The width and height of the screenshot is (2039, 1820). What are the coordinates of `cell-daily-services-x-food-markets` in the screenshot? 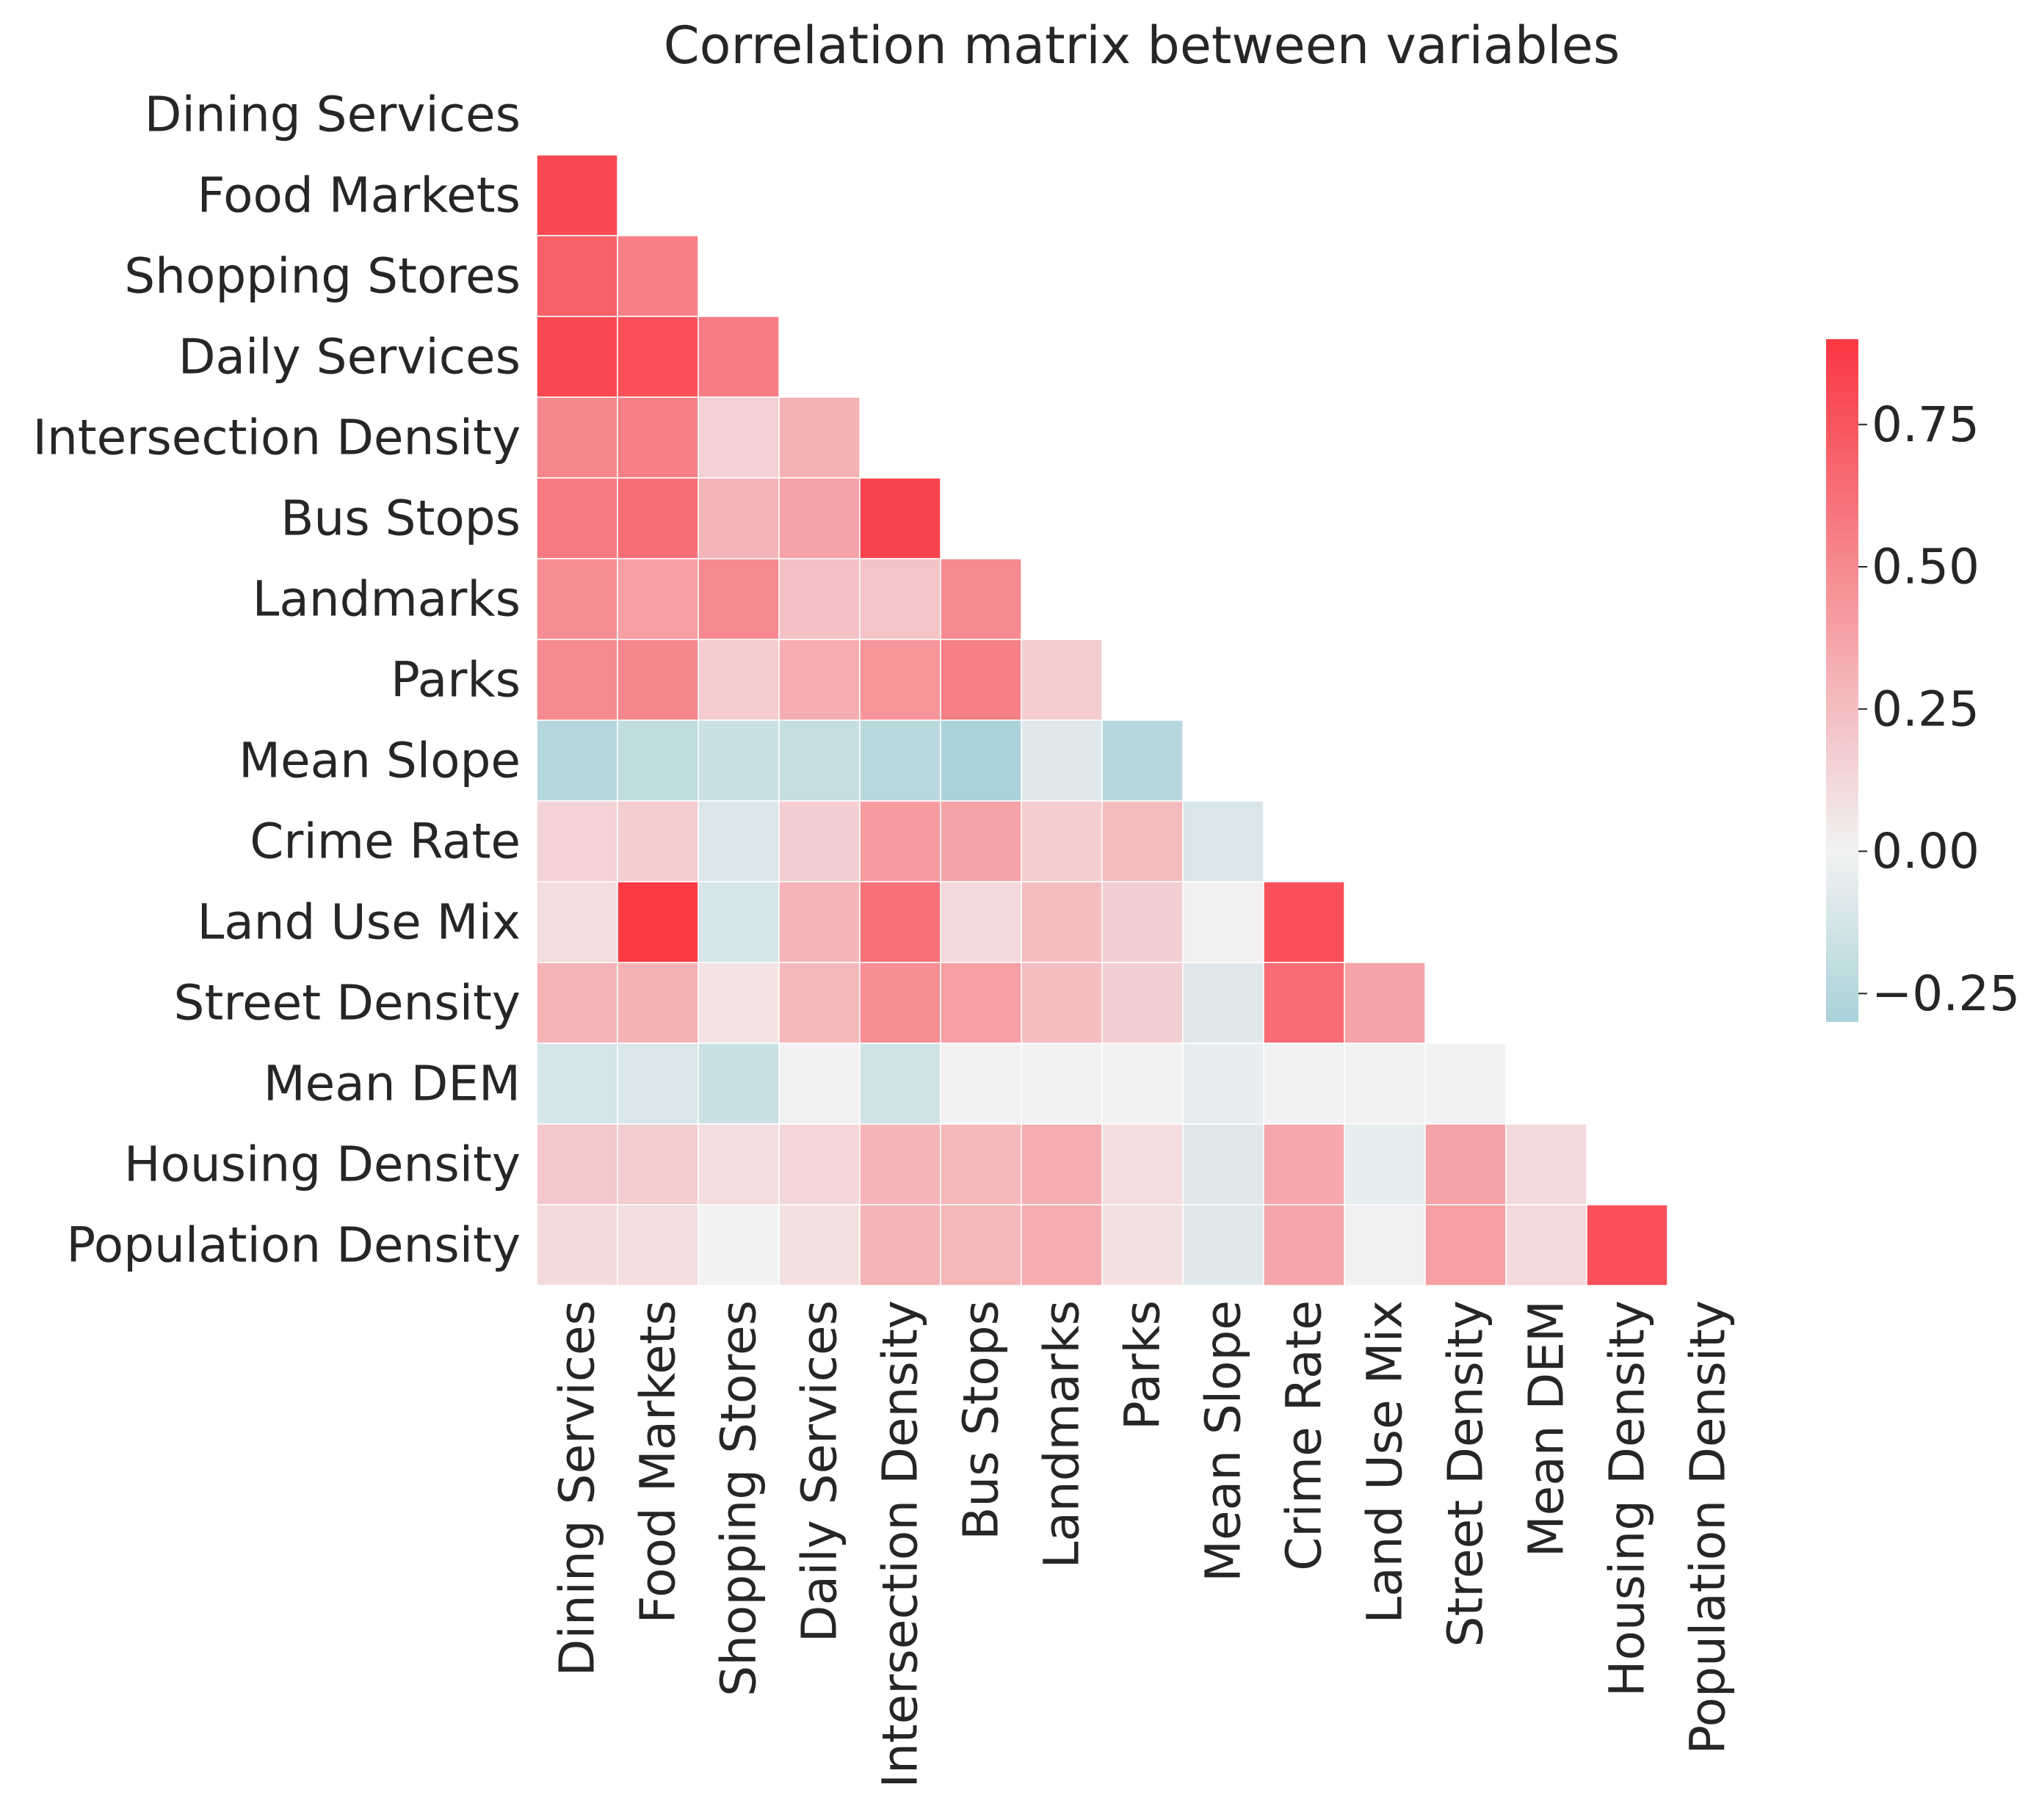 It's located at (658, 357).